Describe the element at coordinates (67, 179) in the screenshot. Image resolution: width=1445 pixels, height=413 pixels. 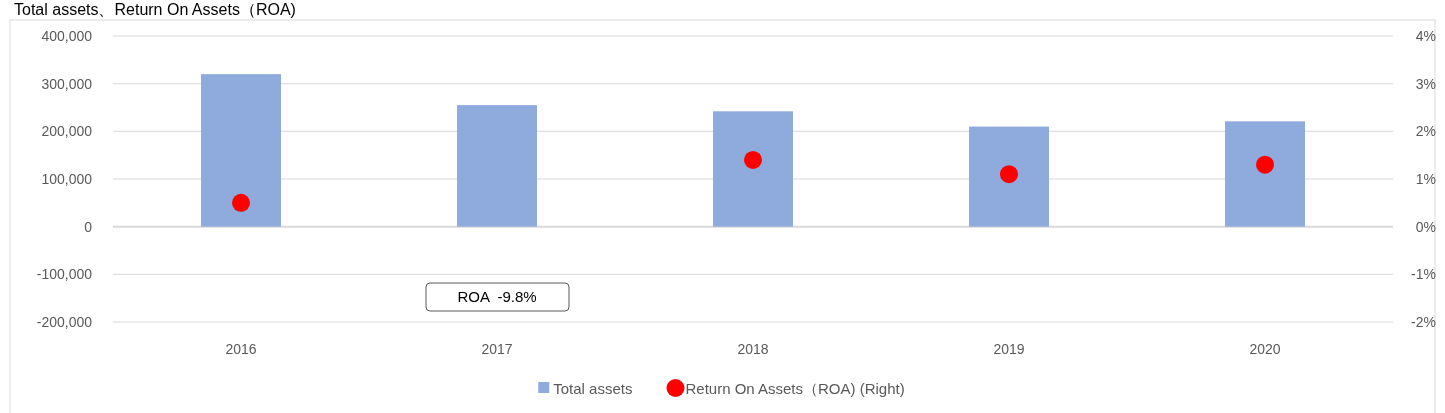
I see `y-tick-label: 100,000` at that location.